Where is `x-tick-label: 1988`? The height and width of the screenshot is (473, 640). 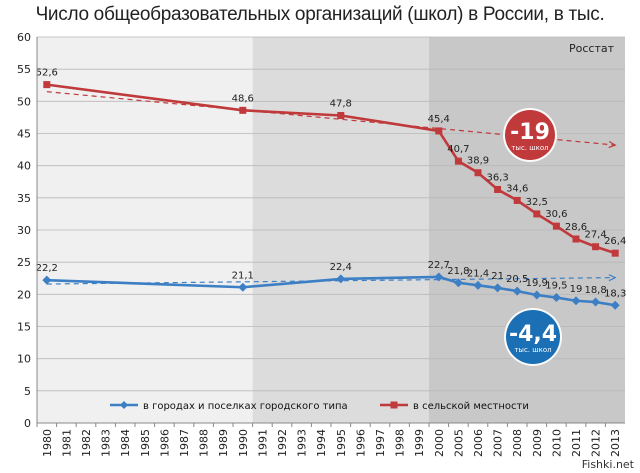
x-tick-label: 1988 is located at coordinates (204, 443).